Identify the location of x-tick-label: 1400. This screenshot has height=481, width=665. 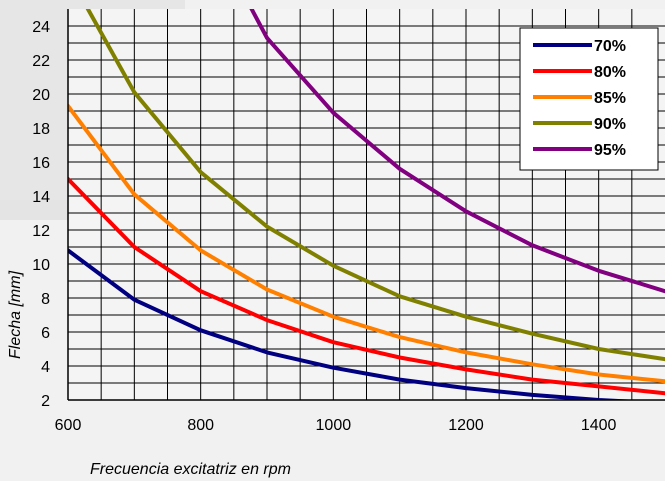
(599, 425).